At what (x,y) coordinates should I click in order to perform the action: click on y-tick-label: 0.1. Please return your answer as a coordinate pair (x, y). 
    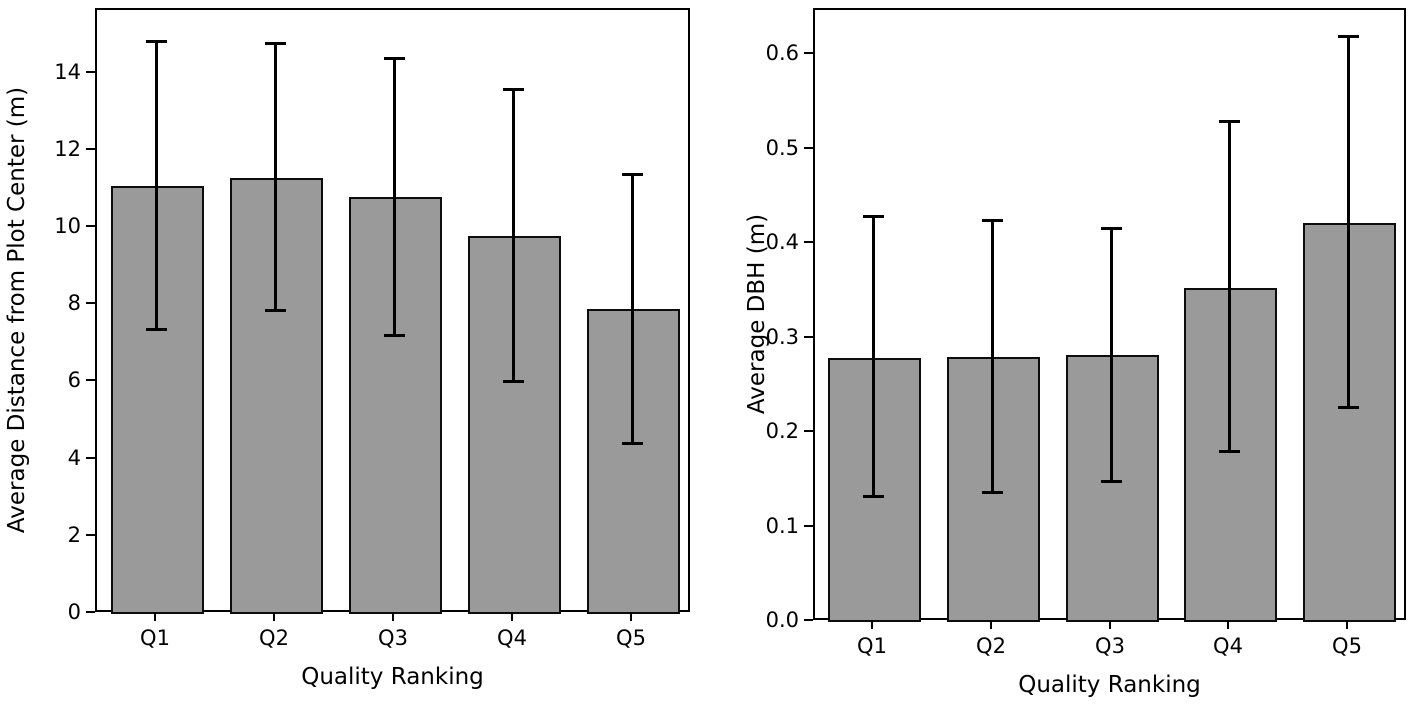
    Looking at the image, I should click on (782, 525).